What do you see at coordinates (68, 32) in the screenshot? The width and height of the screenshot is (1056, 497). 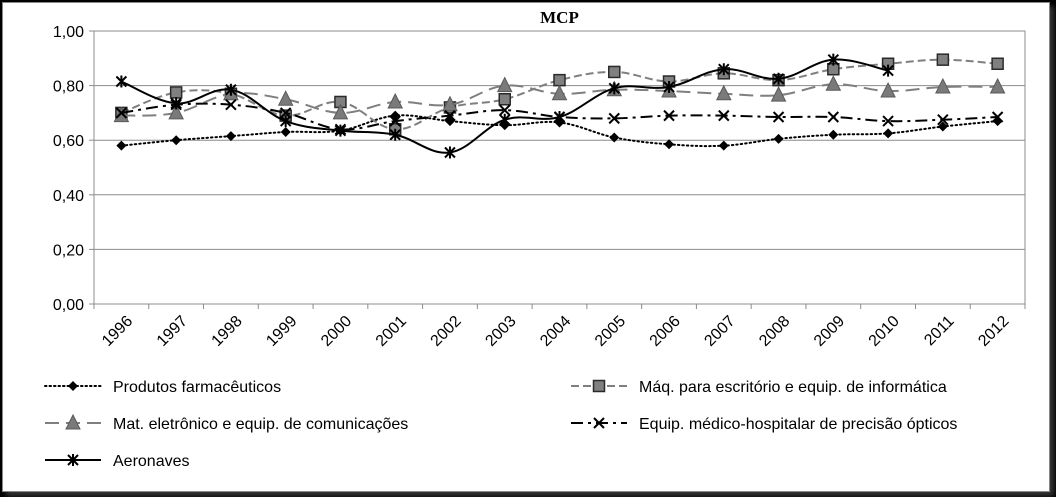 I see `y-tick-label: 1,00` at bounding box center [68, 32].